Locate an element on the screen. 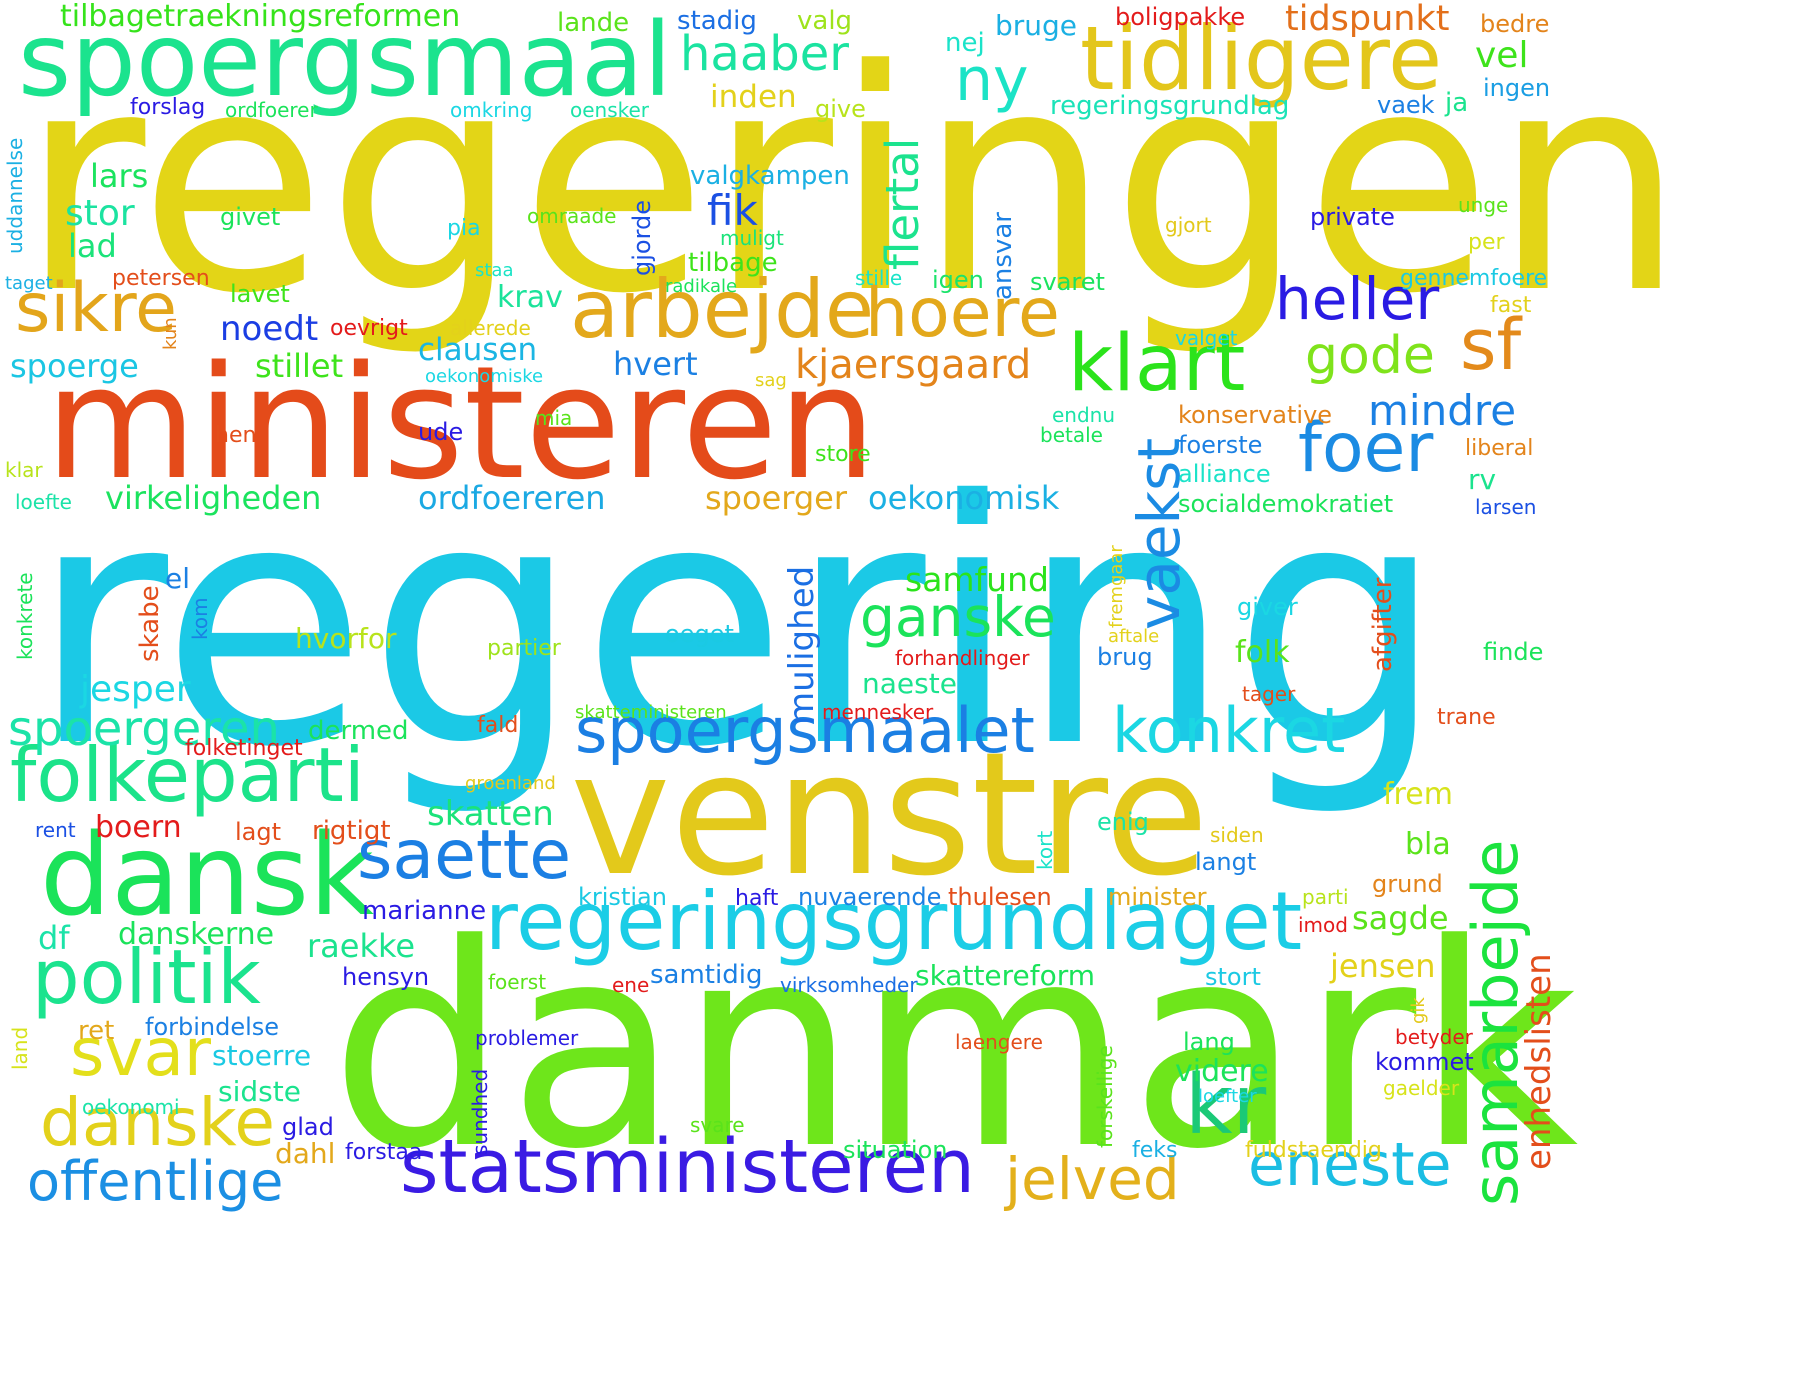 This screenshot has width=1800, height=1400. word-givet: givet is located at coordinates (250, 217).